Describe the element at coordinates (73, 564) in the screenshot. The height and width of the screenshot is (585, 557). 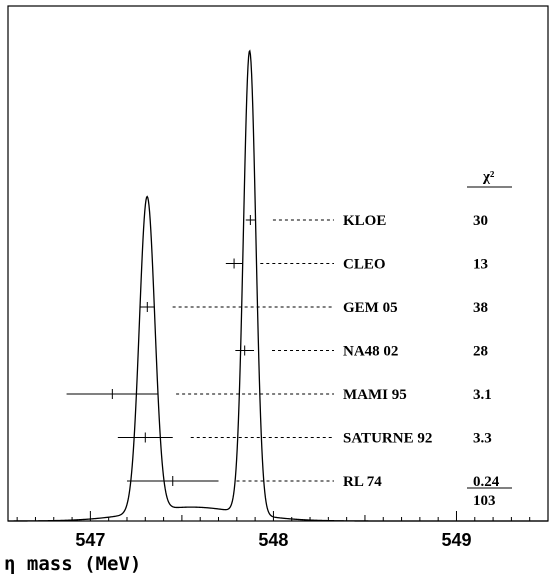
I see `x-axis-title: η mass (MeV)` at that location.